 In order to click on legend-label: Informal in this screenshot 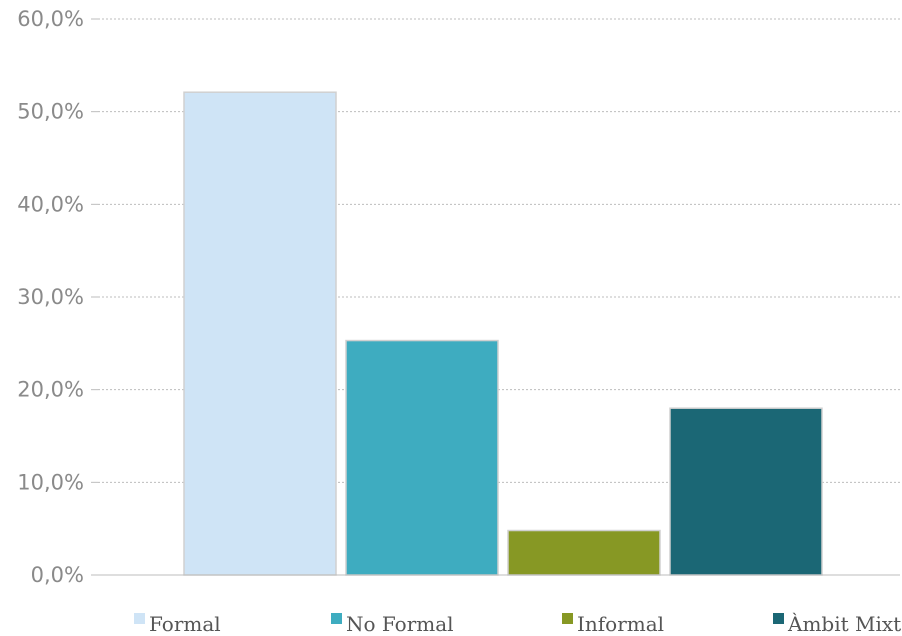, I will do `click(620, 624)`.